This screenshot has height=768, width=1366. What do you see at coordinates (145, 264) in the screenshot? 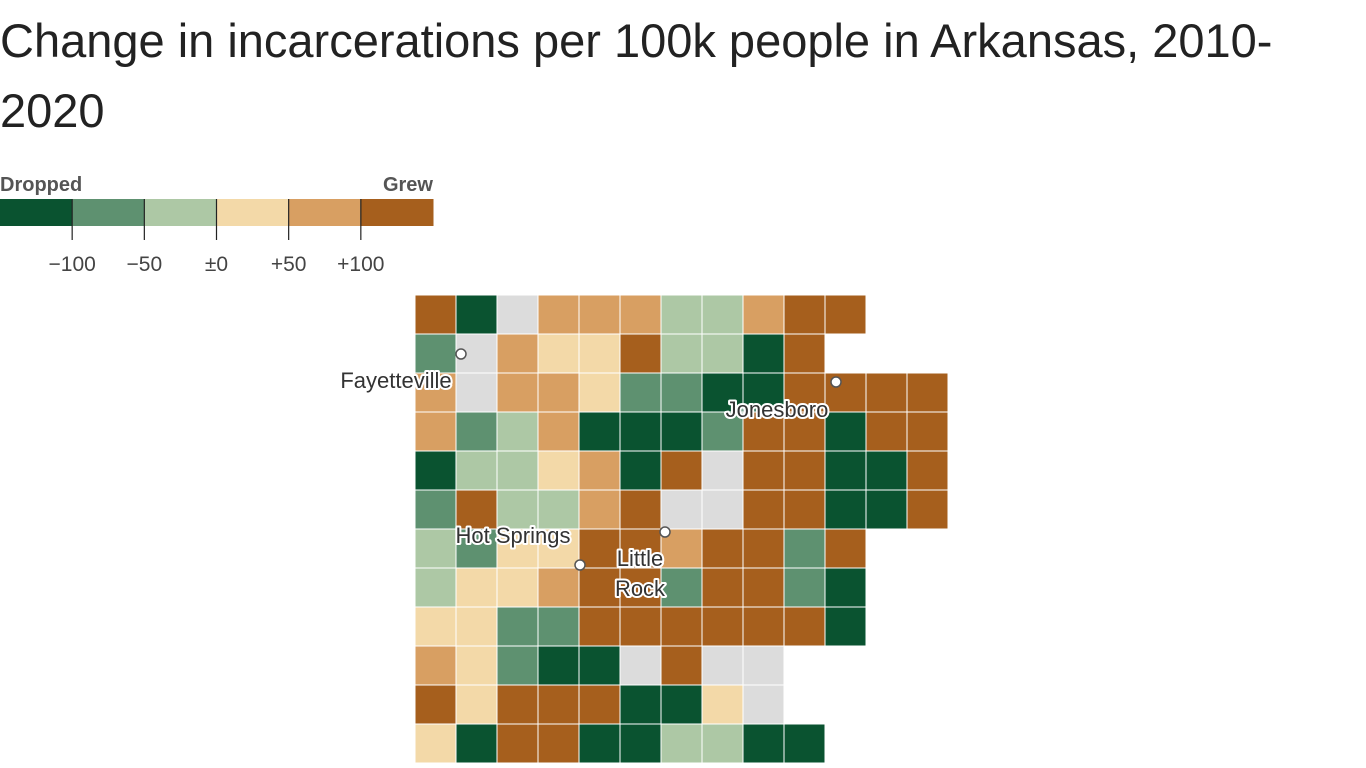
I see `legend-tick-label: −50` at bounding box center [145, 264].